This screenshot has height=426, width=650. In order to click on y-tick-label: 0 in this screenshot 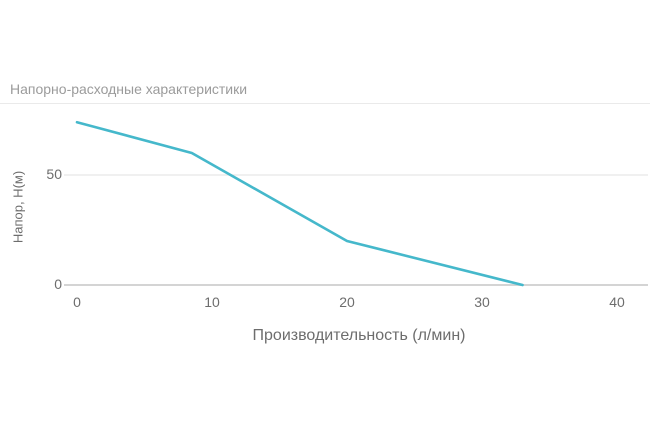, I will do `click(58, 284)`.